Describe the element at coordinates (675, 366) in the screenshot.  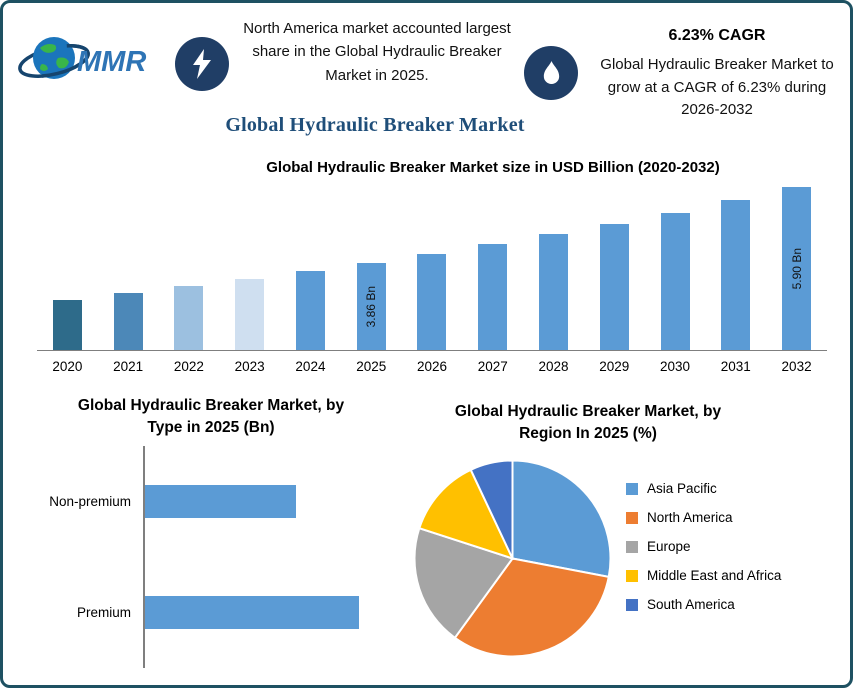
I see `x-axis-label-2030: 2030` at that location.